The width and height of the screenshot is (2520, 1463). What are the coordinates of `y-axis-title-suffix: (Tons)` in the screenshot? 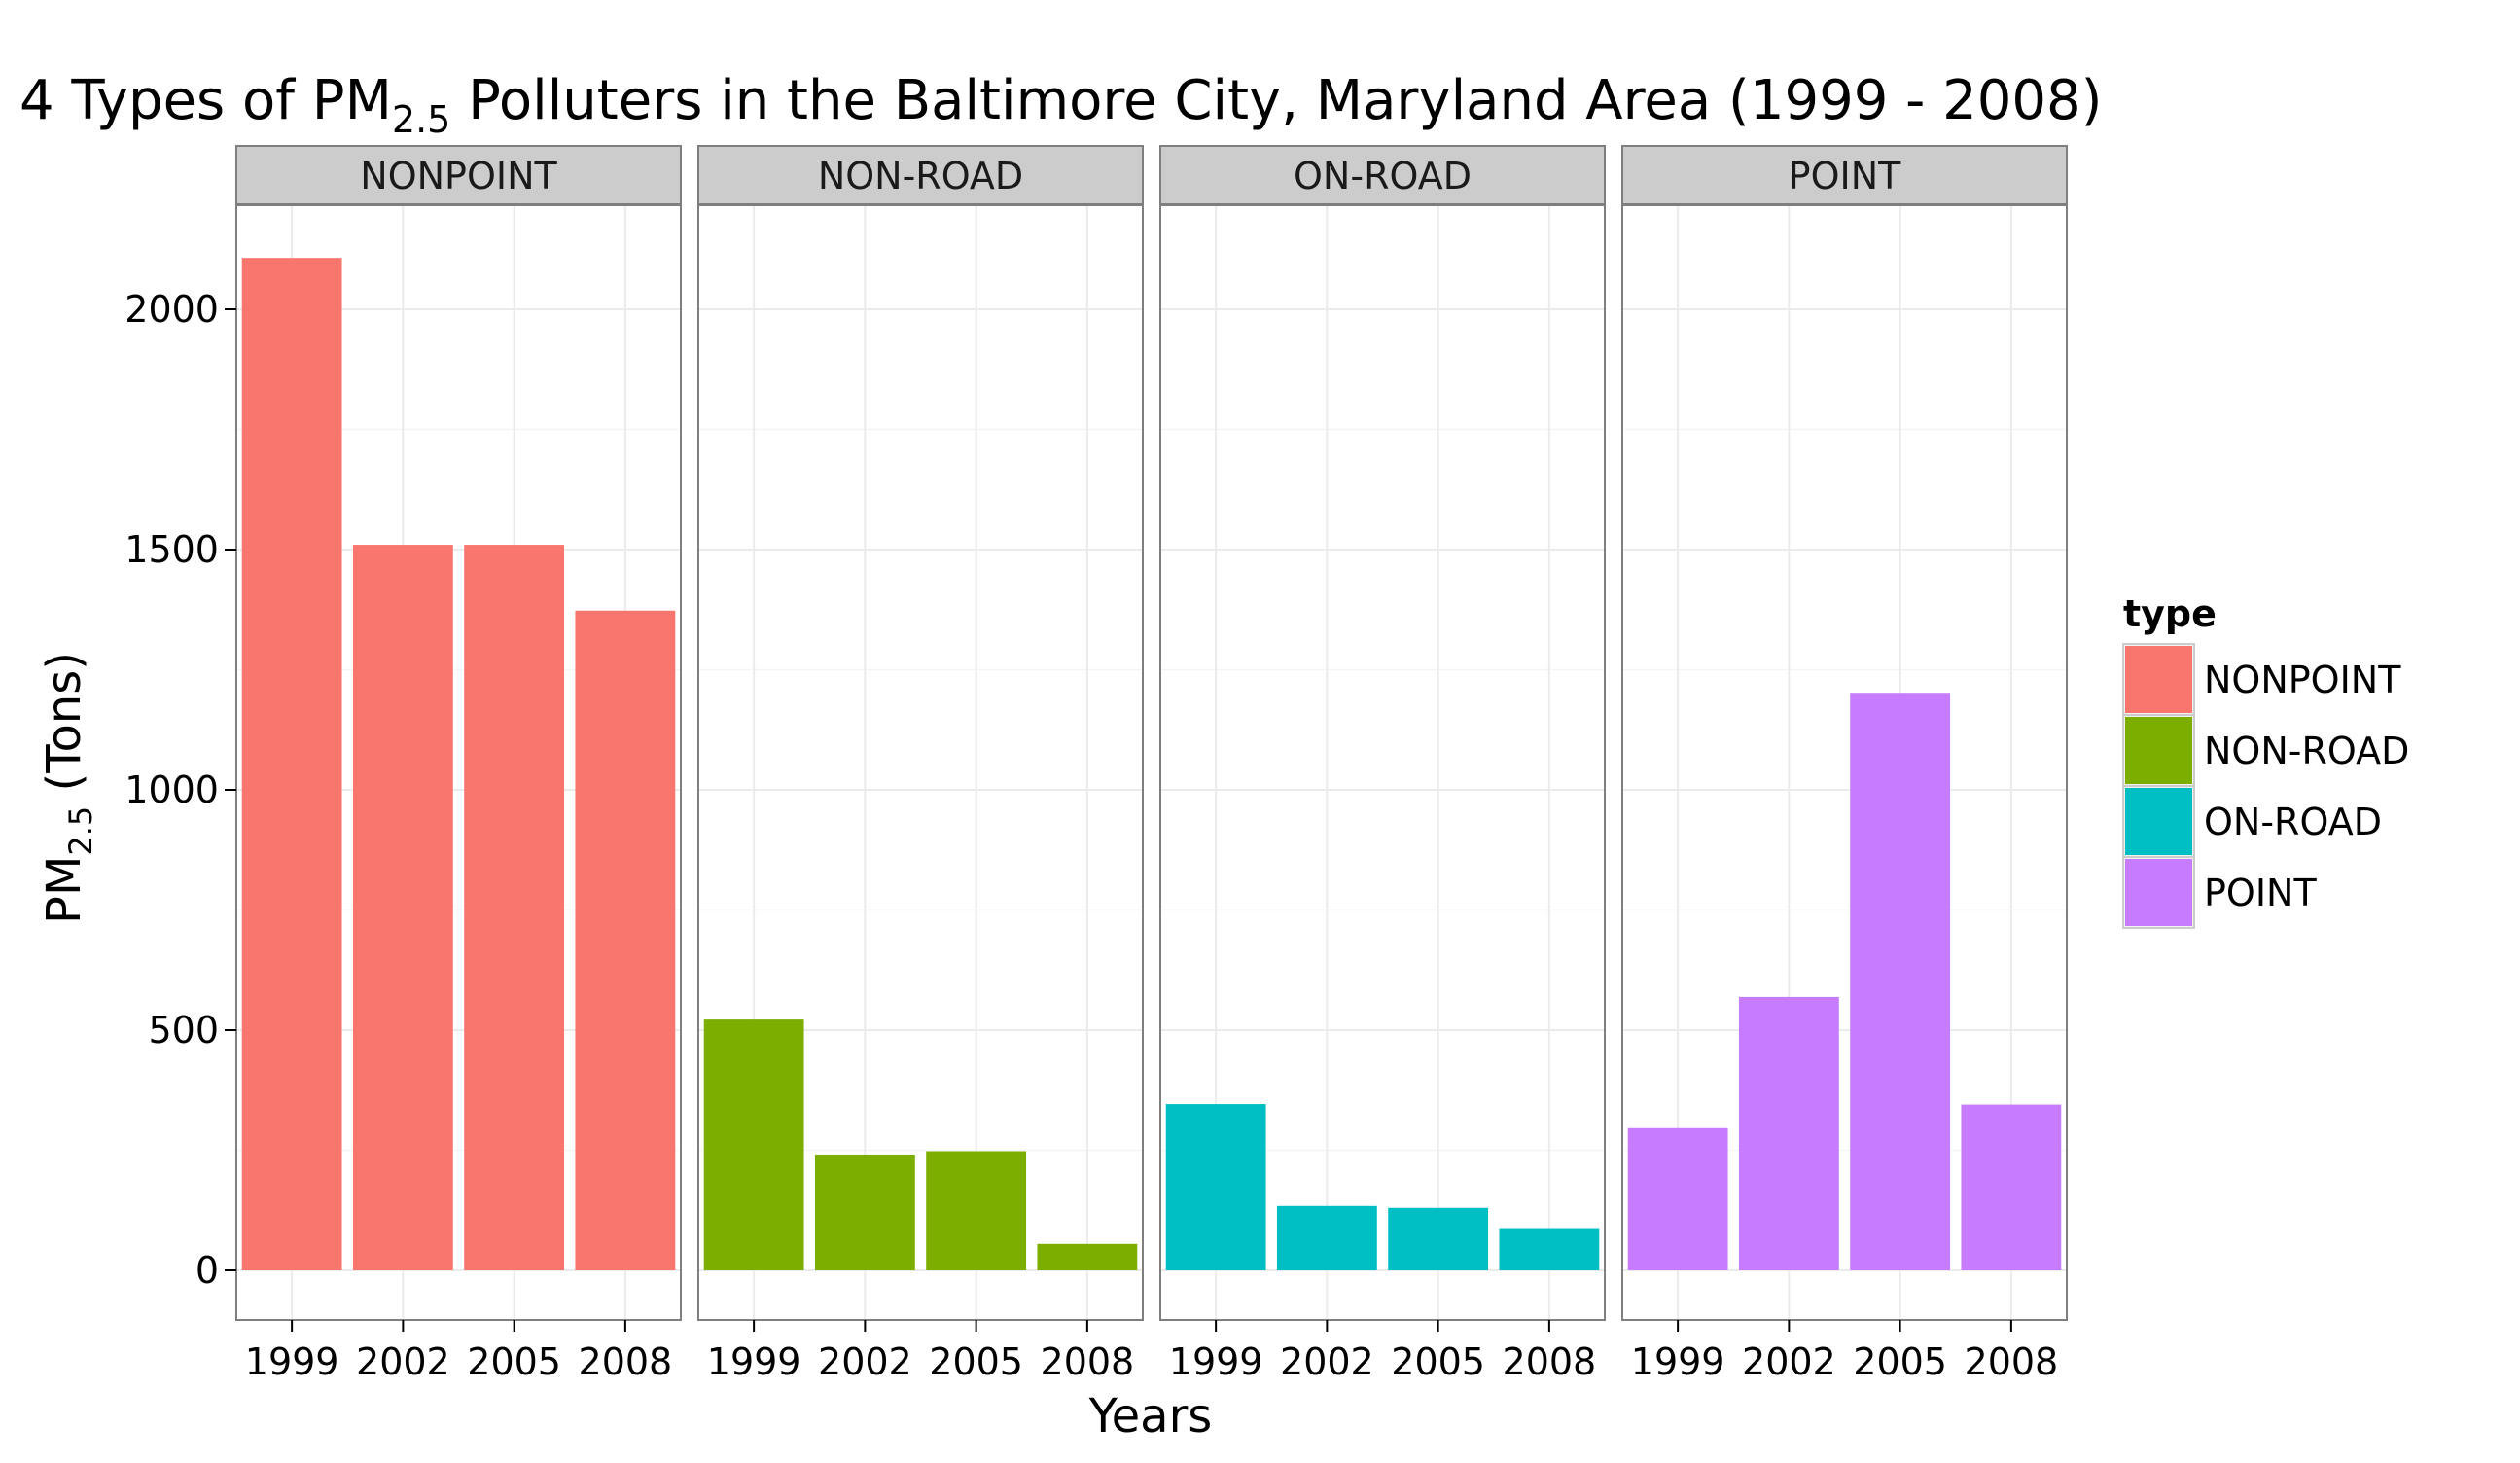 It's located at (64, 729).